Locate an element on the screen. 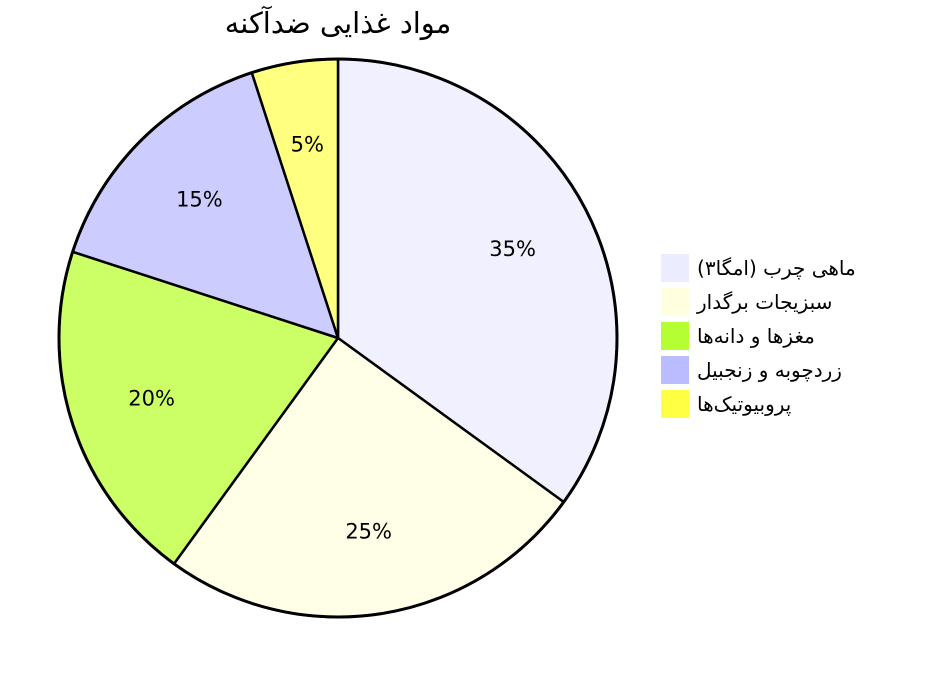 This screenshot has width=937, height=675. slice-label-5: 5% is located at coordinates (307, 144).